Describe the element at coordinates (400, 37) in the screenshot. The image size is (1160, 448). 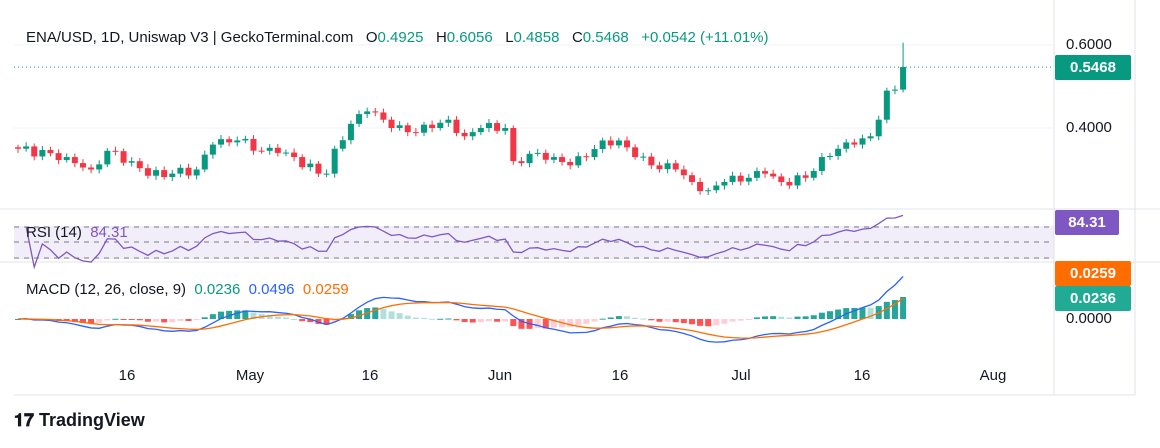
I see `open-value: 0.4925` at that location.